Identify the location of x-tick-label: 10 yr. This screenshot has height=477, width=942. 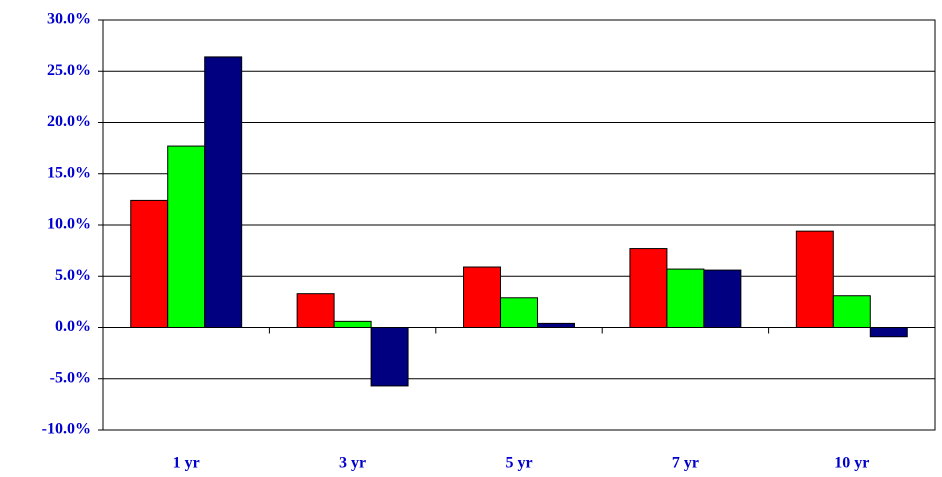
(851, 463).